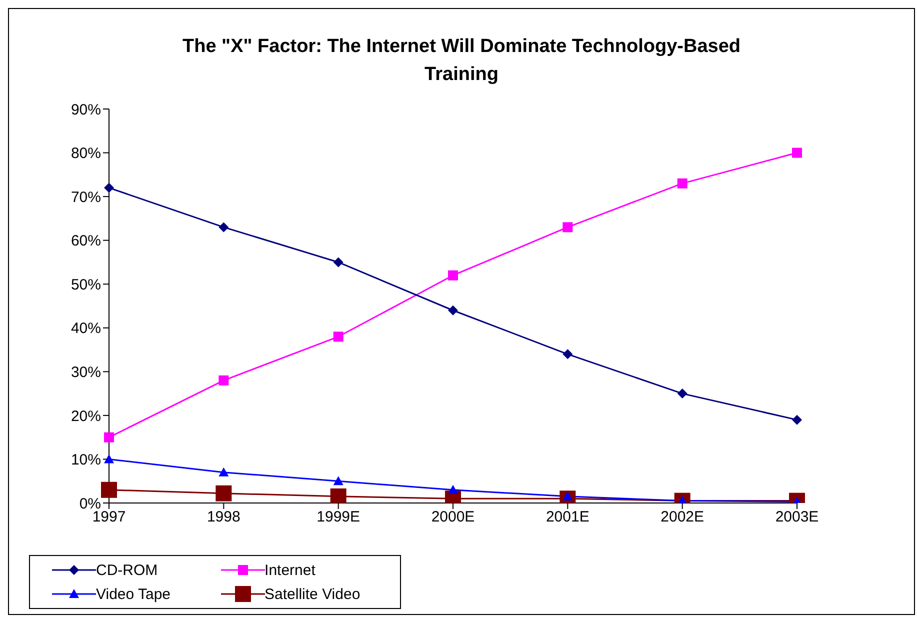 The width and height of the screenshot is (917, 619). Describe the element at coordinates (85, 285) in the screenshot. I see `y-tick-label: 50%` at that location.